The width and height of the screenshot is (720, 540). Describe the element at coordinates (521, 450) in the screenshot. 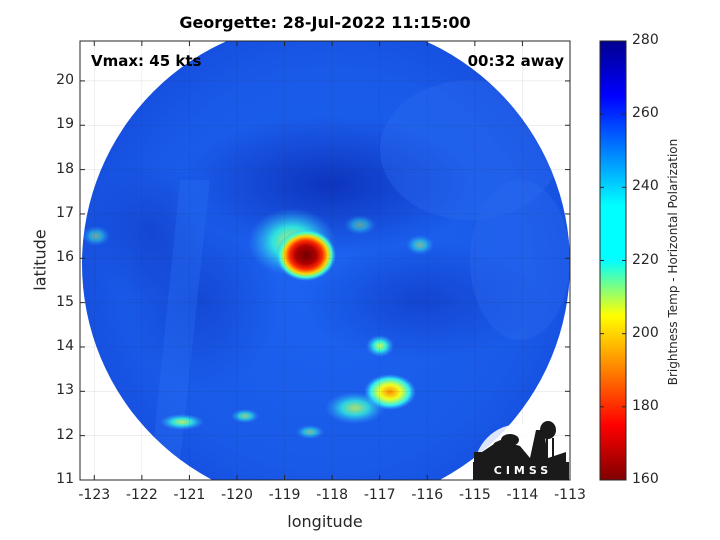

I see `cimss-logo` at that location.